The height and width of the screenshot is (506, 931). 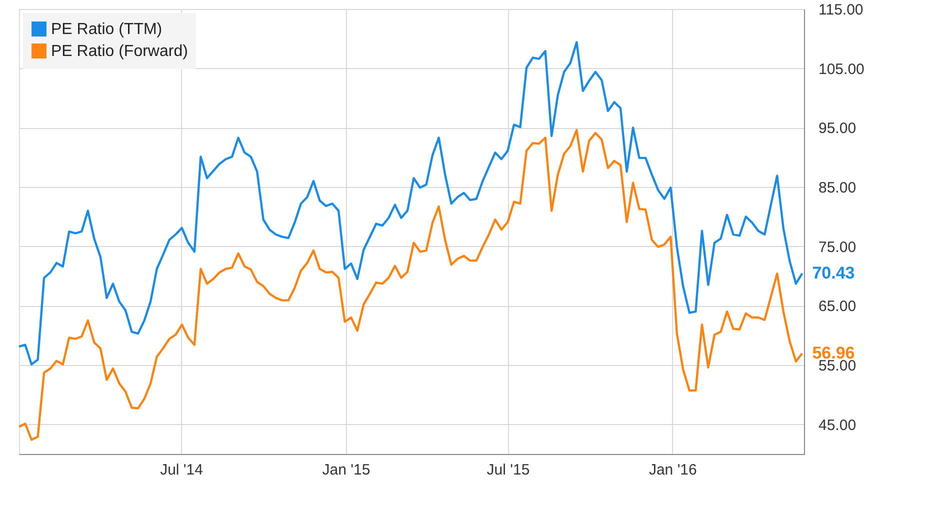 What do you see at coordinates (841, 69) in the screenshot?
I see `y-tick-label: 105.00` at bounding box center [841, 69].